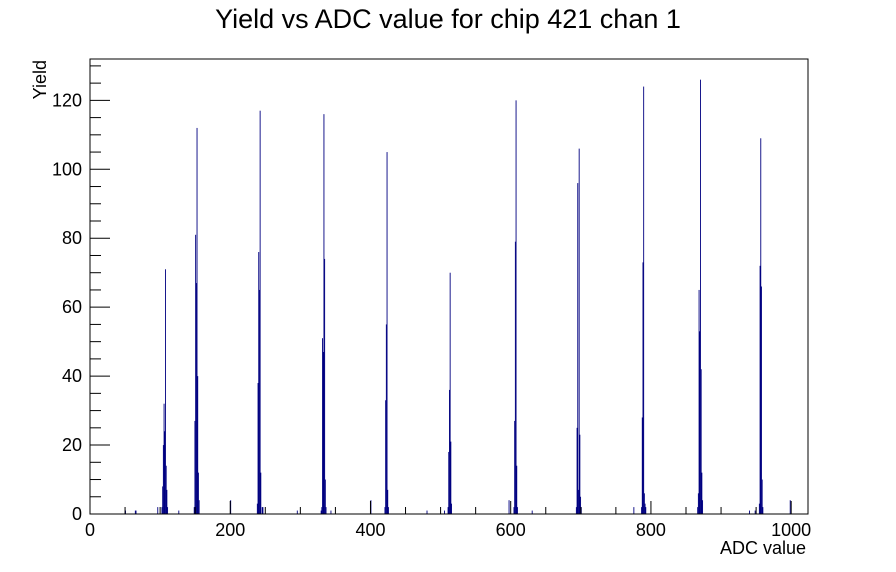 This screenshot has width=896, height=572. Describe the element at coordinates (448, 19) in the screenshot. I see `chart-title: Yield vs ADC value for chip 421 chan 1` at that location.